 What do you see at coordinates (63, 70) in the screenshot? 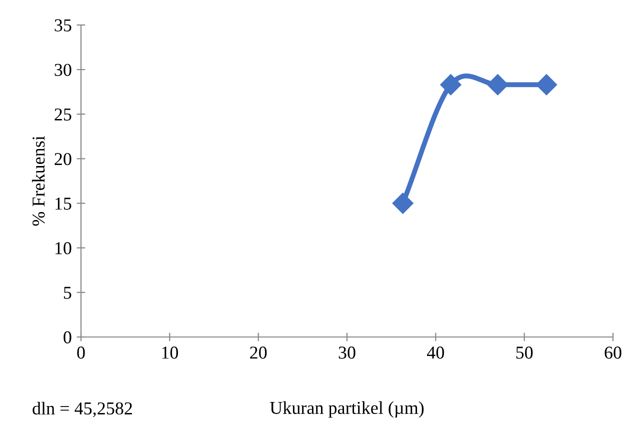
I see `y-tick-label: 30` at bounding box center [63, 70].